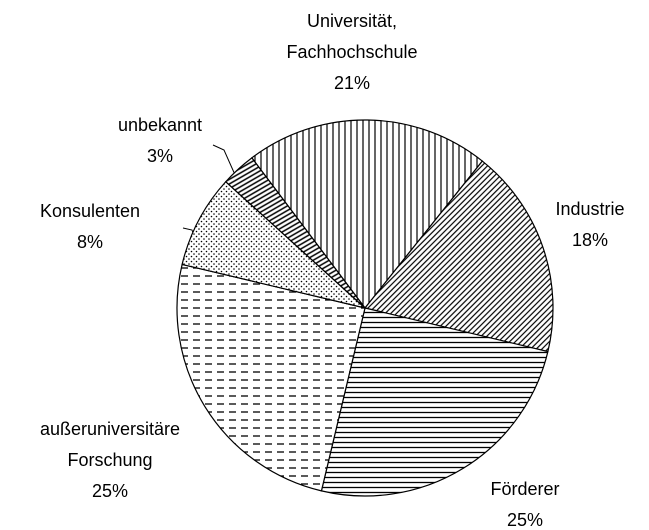 The width and height of the screenshot is (649, 530). Describe the element at coordinates (160, 156) in the screenshot. I see `value-label: 3%` at that location.